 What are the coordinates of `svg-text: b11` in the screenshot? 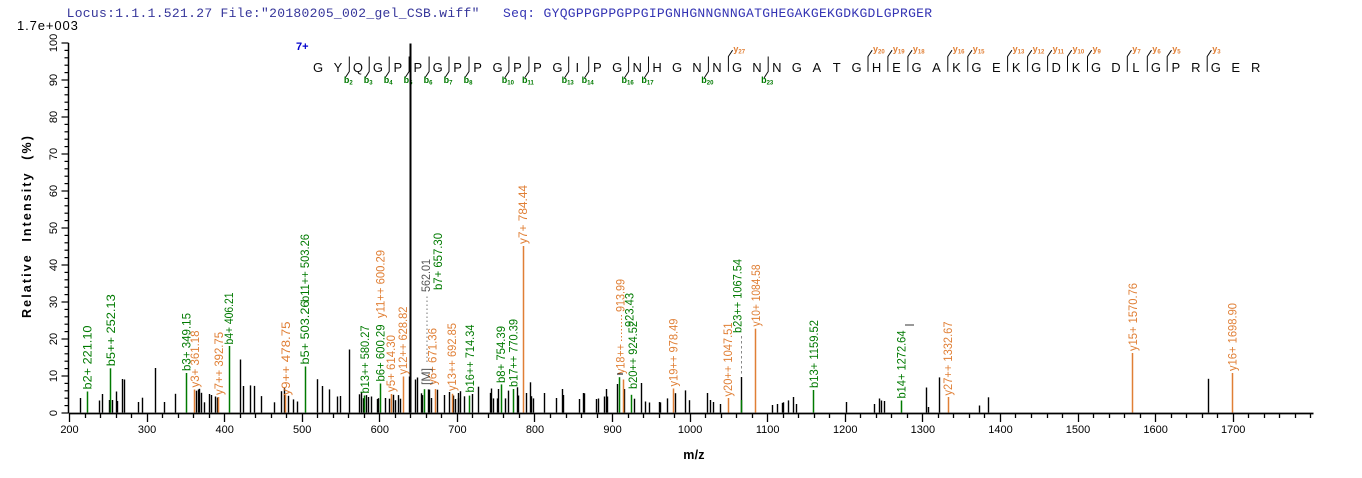 It's located at (528, 81).